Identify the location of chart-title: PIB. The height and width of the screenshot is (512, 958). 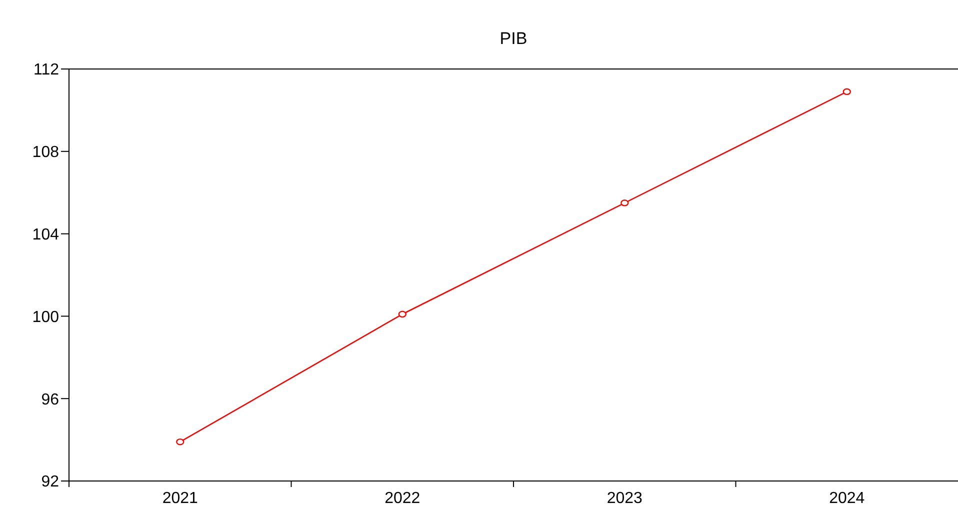
(514, 38).